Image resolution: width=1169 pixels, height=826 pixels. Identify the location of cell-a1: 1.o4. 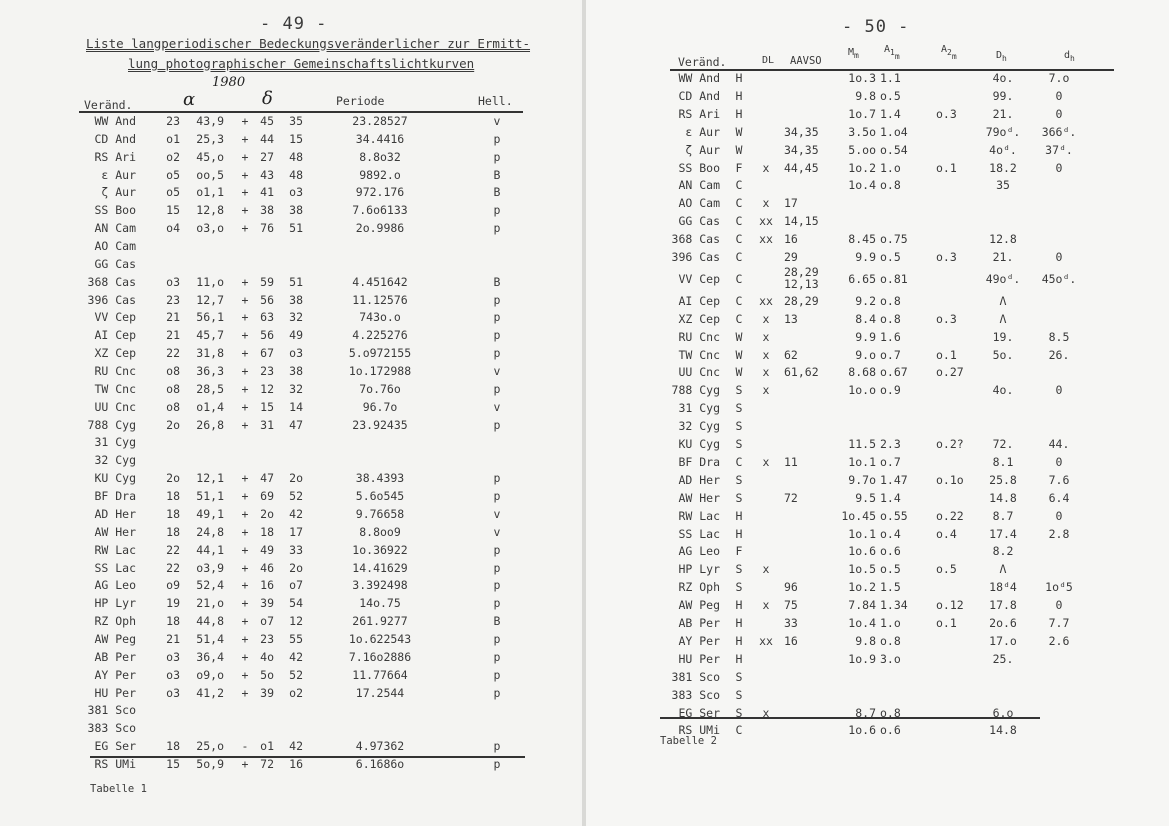
(894, 131).